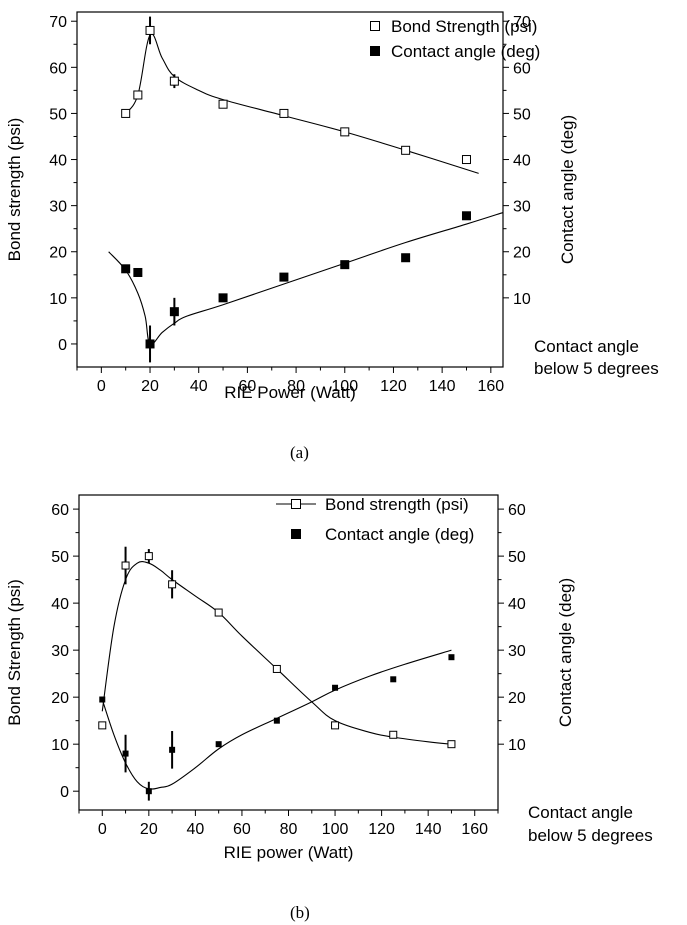 Image resolution: width=687 pixels, height=925 pixels. What do you see at coordinates (102, 829) in the screenshot?
I see `x-tick-label: 0` at bounding box center [102, 829].